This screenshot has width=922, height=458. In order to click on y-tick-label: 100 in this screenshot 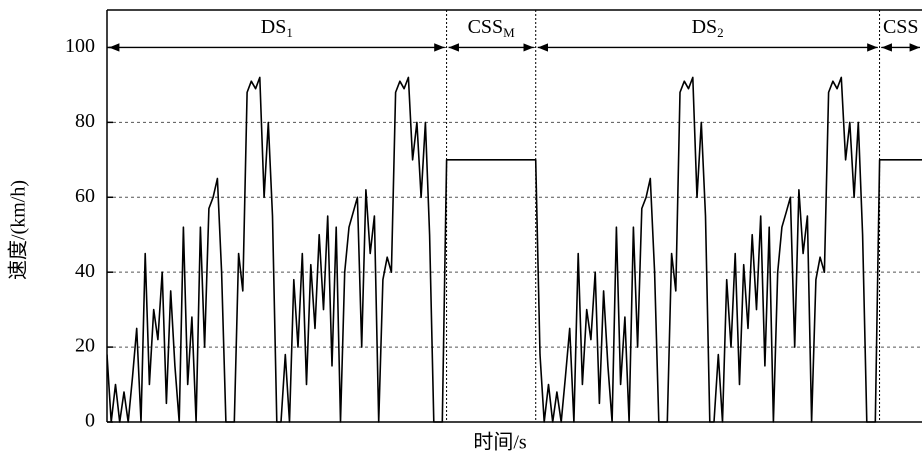, I will do `click(80, 46)`.